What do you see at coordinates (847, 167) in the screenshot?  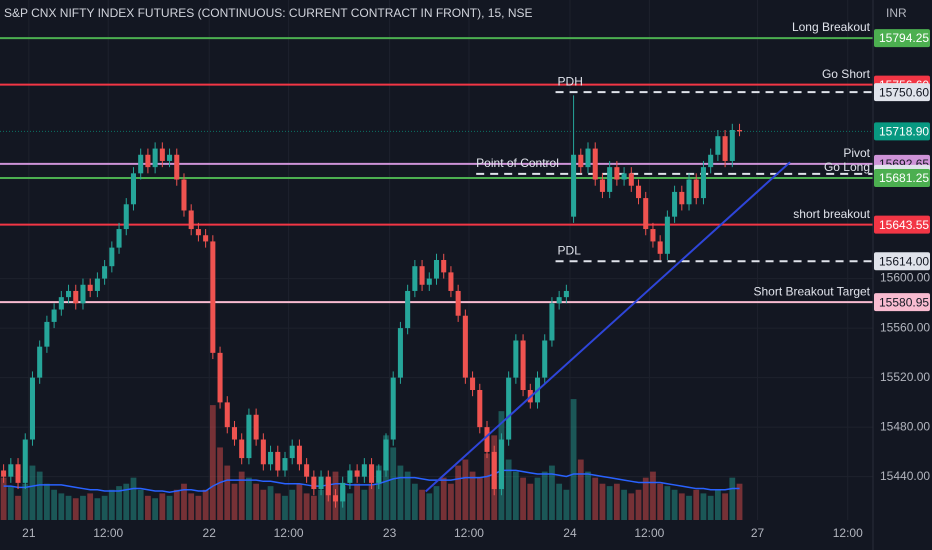 I see `level-label: Go Long` at bounding box center [847, 167].